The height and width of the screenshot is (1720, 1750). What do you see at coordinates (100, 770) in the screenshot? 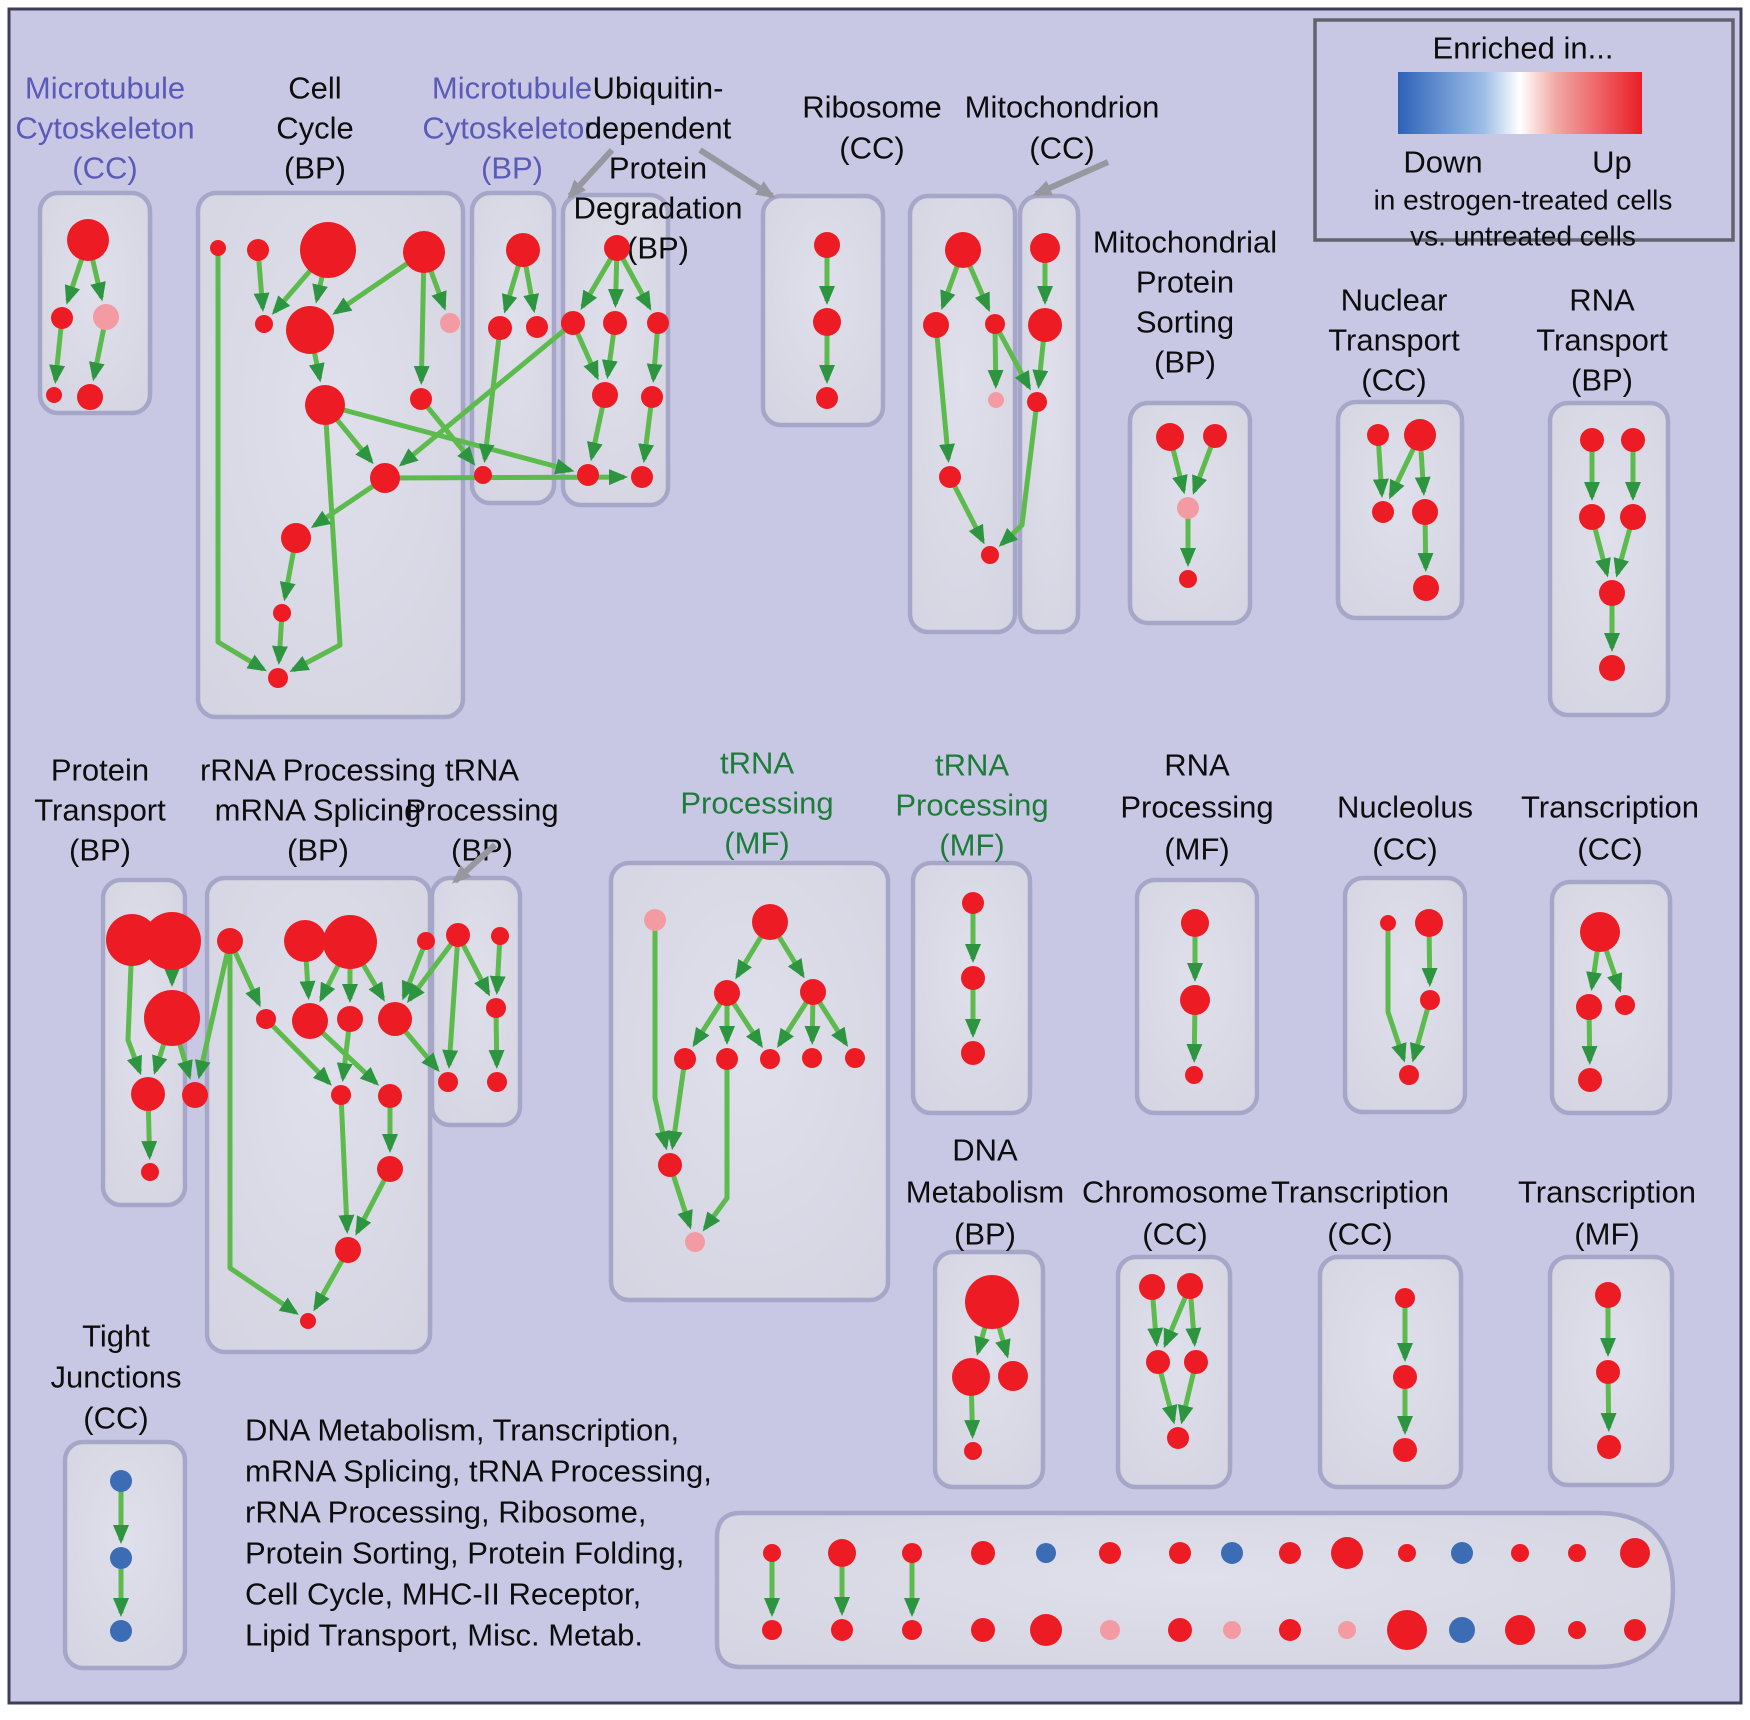
I see `cluster-label-protein-transport-bp-line1: Protein` at bounding box center [100, 770].